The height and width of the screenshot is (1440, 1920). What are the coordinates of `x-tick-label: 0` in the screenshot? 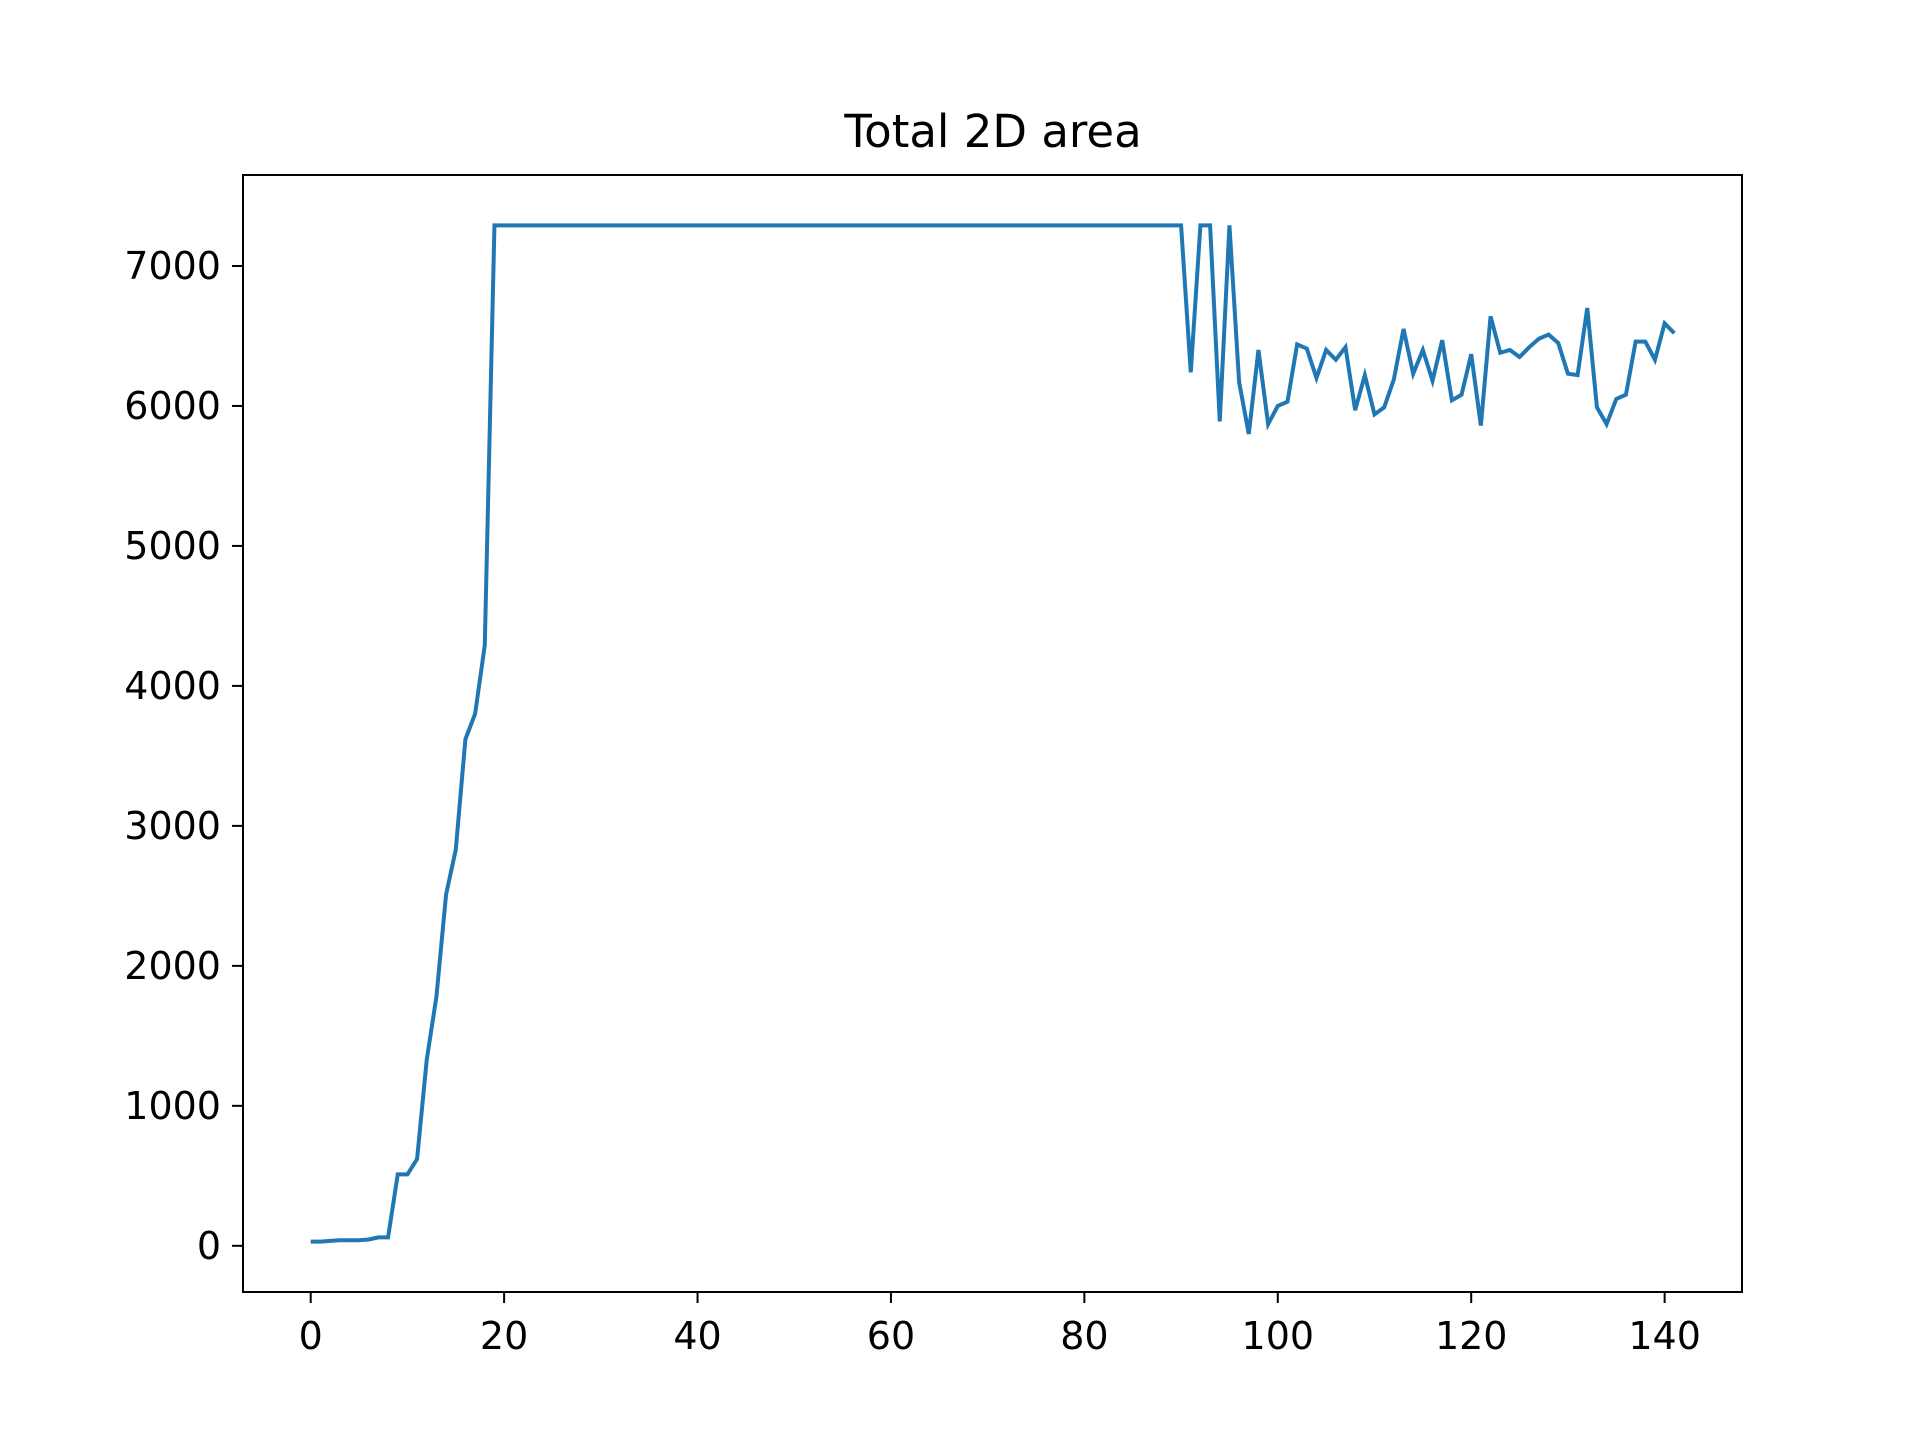 It's located at (311, 1336).